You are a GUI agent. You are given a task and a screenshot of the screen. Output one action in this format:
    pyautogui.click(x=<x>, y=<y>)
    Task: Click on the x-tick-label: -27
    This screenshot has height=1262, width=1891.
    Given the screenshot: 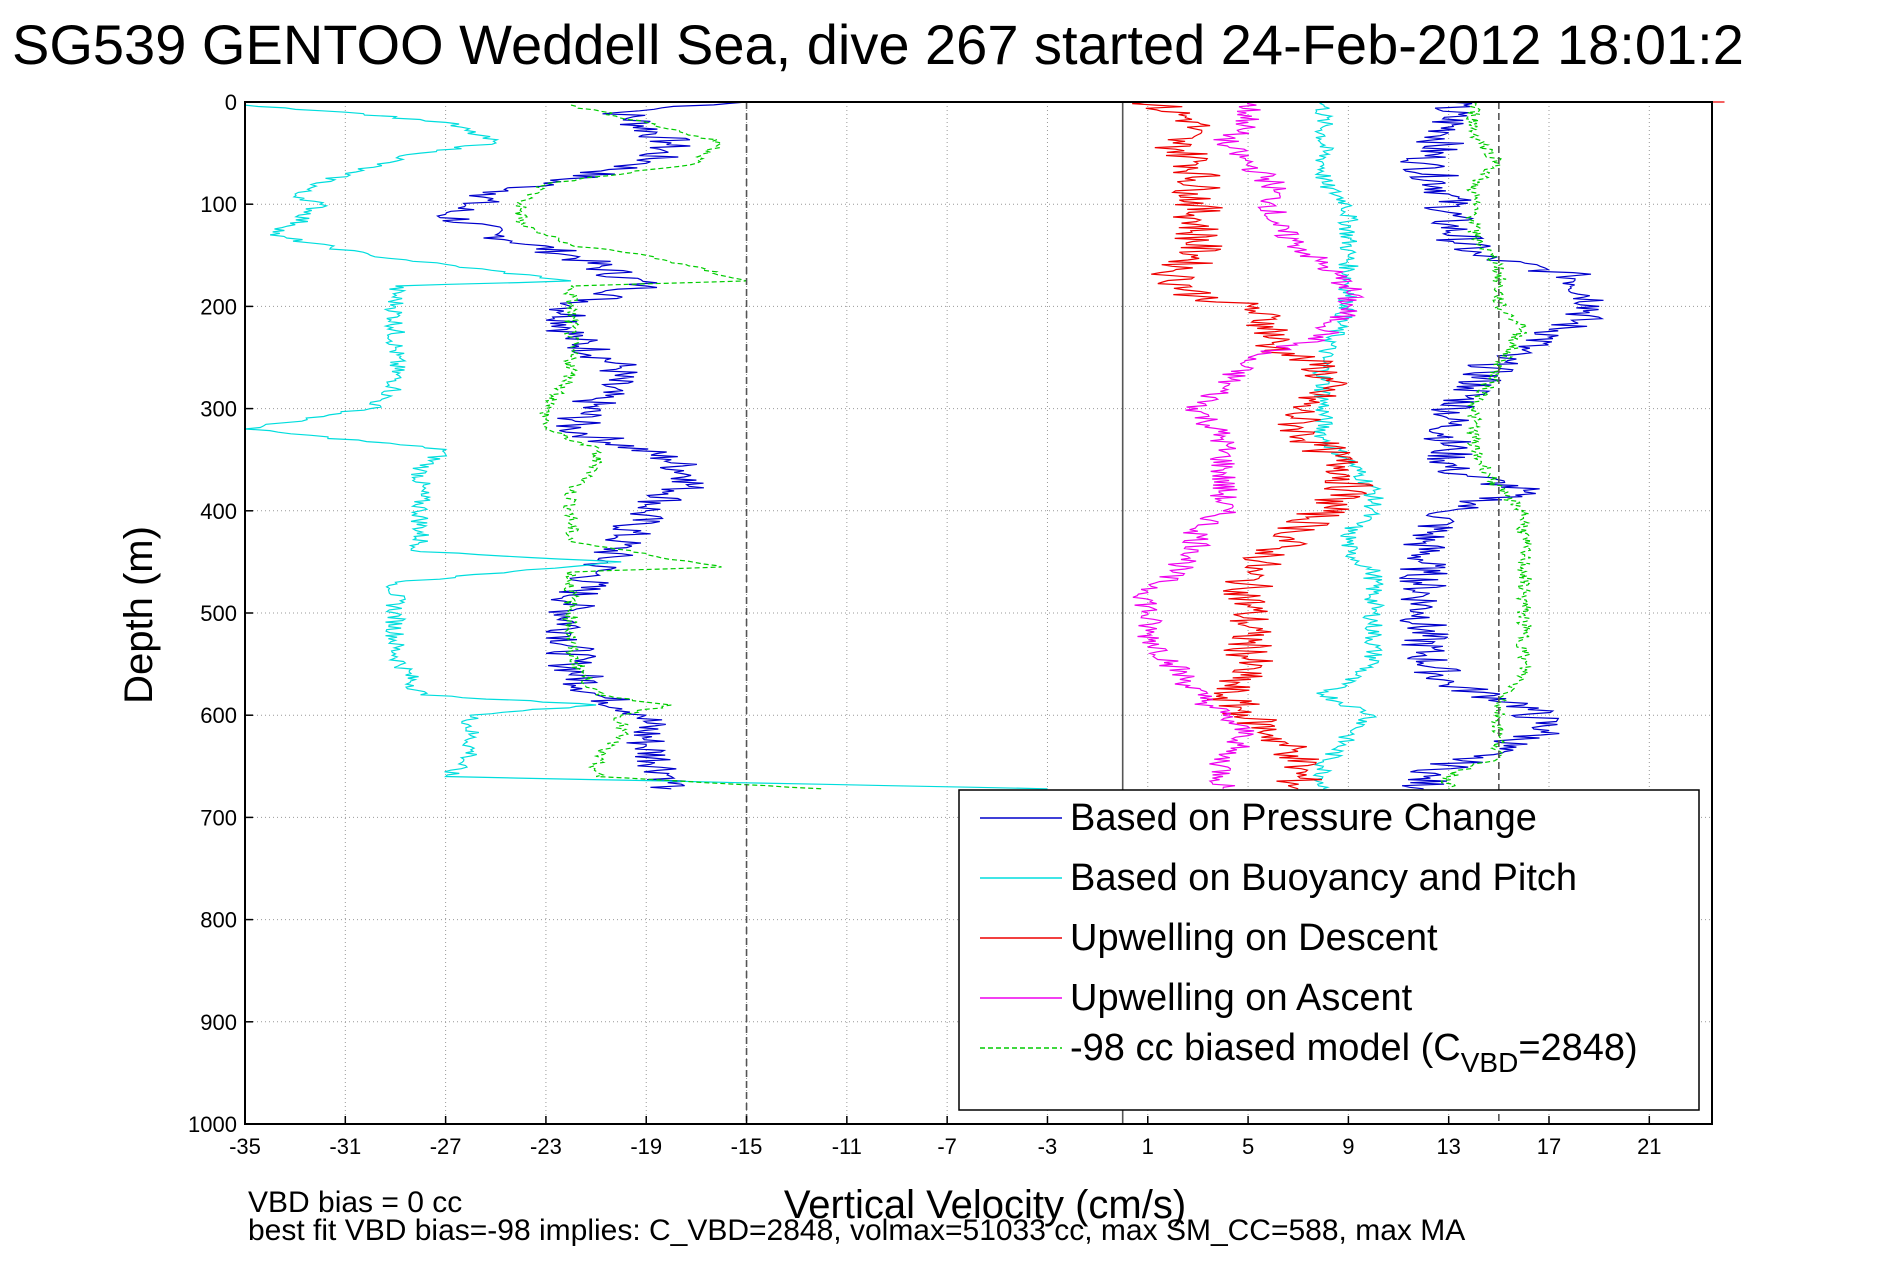 What is the action you would take?
    pyautogui.click(x=446, y=1146)
    